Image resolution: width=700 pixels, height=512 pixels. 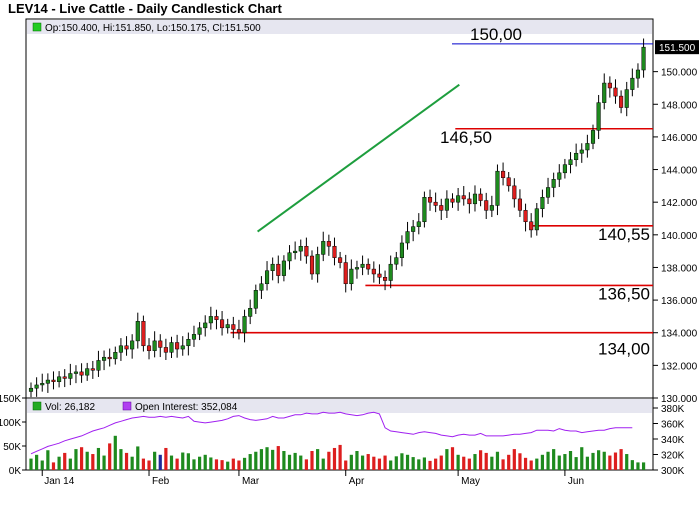 I want to click on last-price-tag, so click(x=677, y=47).